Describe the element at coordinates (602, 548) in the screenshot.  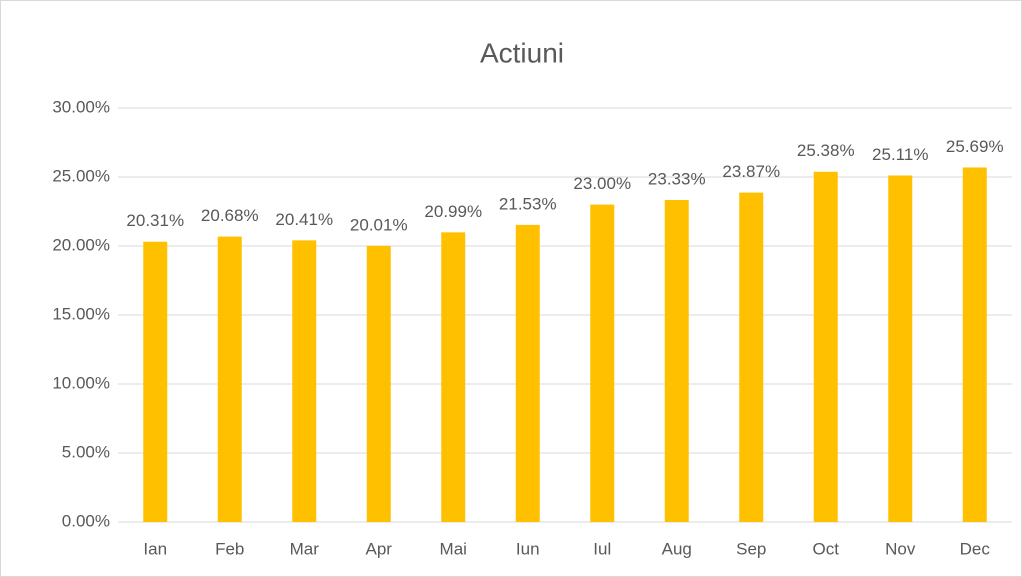
I see `x-tick-label: Iul` at that location.